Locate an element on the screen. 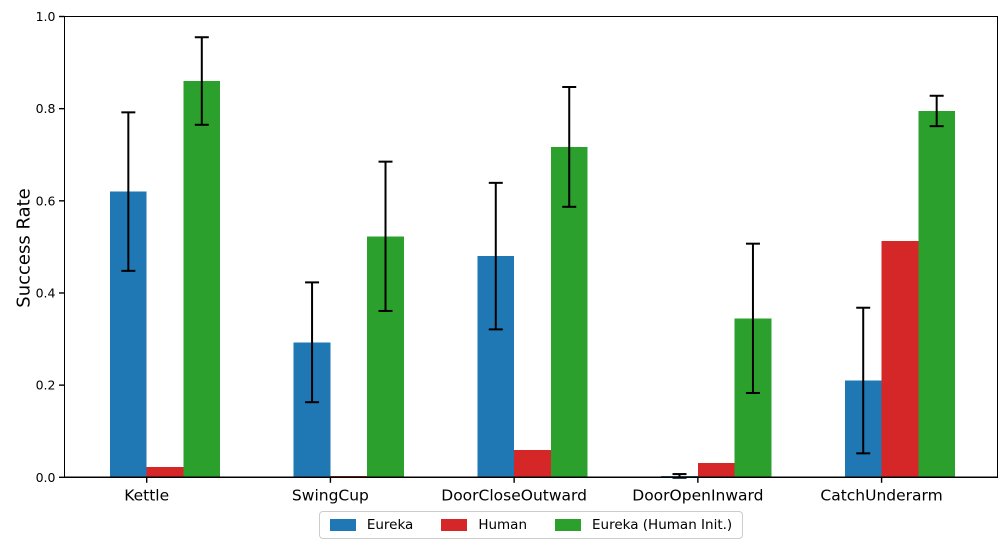  bar-human-swingcup is located at coordinates (349, 476).